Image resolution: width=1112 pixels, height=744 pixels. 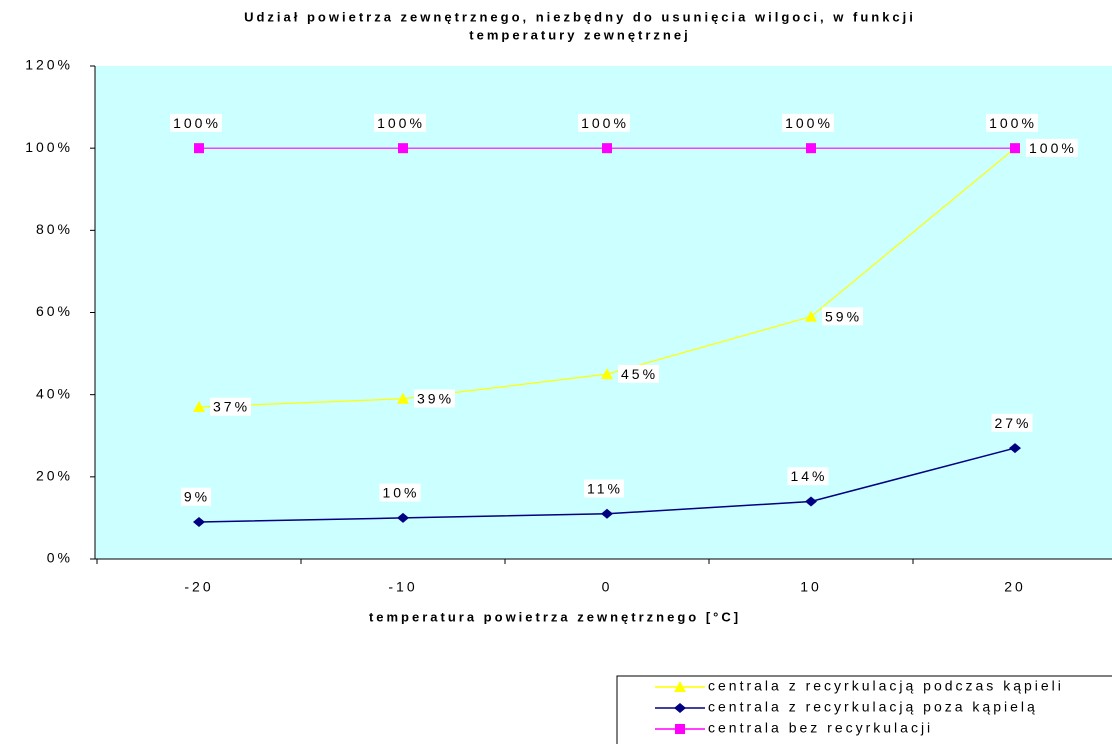 I want to click on y-tick-label: 100%, so click(x=49, y=147).